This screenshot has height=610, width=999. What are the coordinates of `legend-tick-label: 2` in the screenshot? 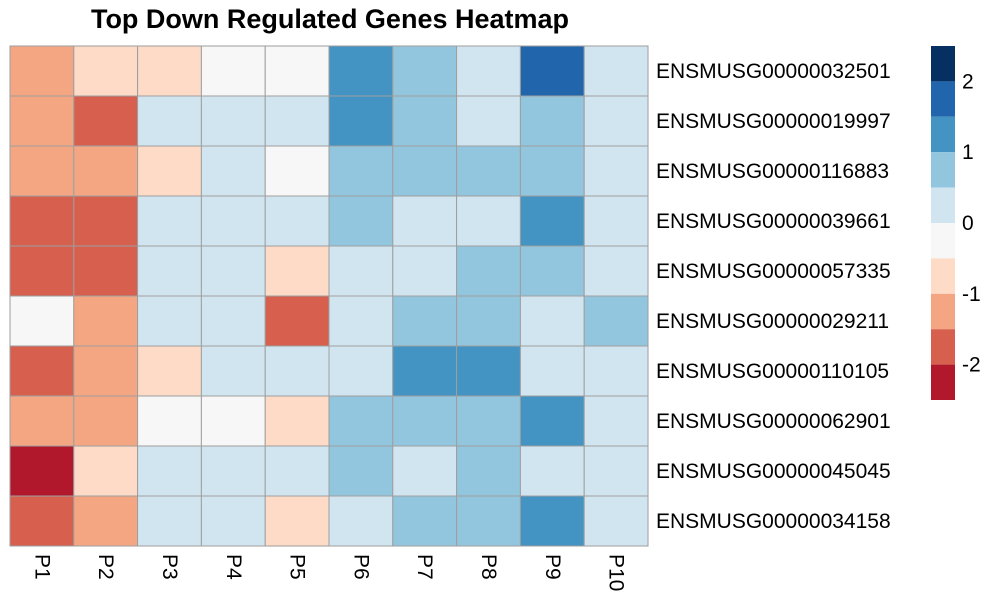 It's located at (968, 81).